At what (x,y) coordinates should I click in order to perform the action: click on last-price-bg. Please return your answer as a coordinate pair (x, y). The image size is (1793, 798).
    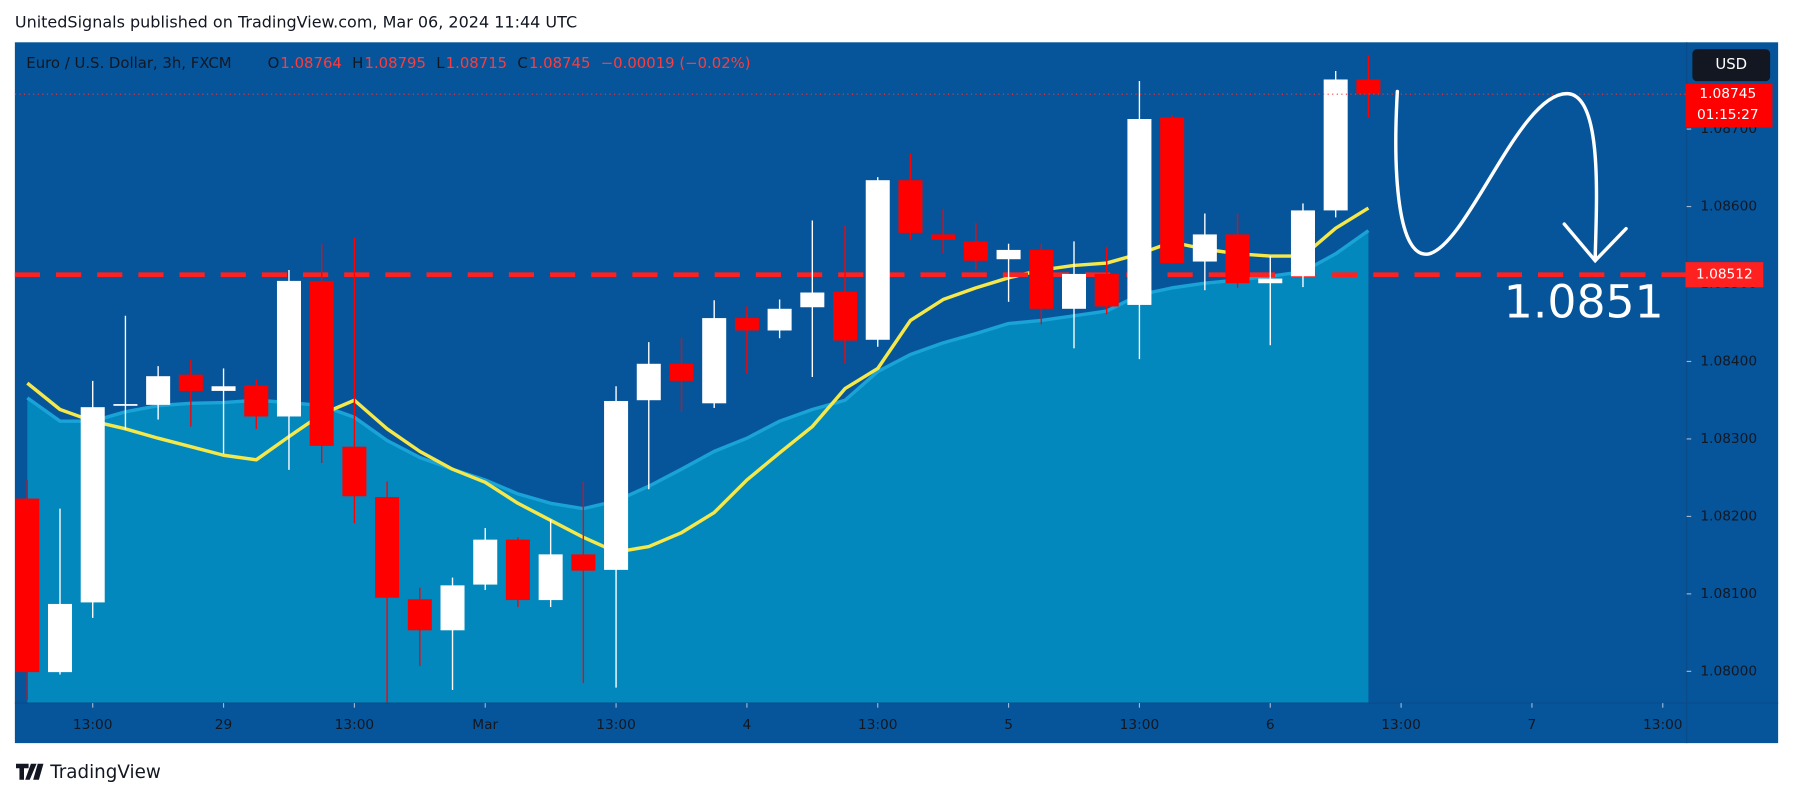
    Looking at the image, I should click on (1729, 105).